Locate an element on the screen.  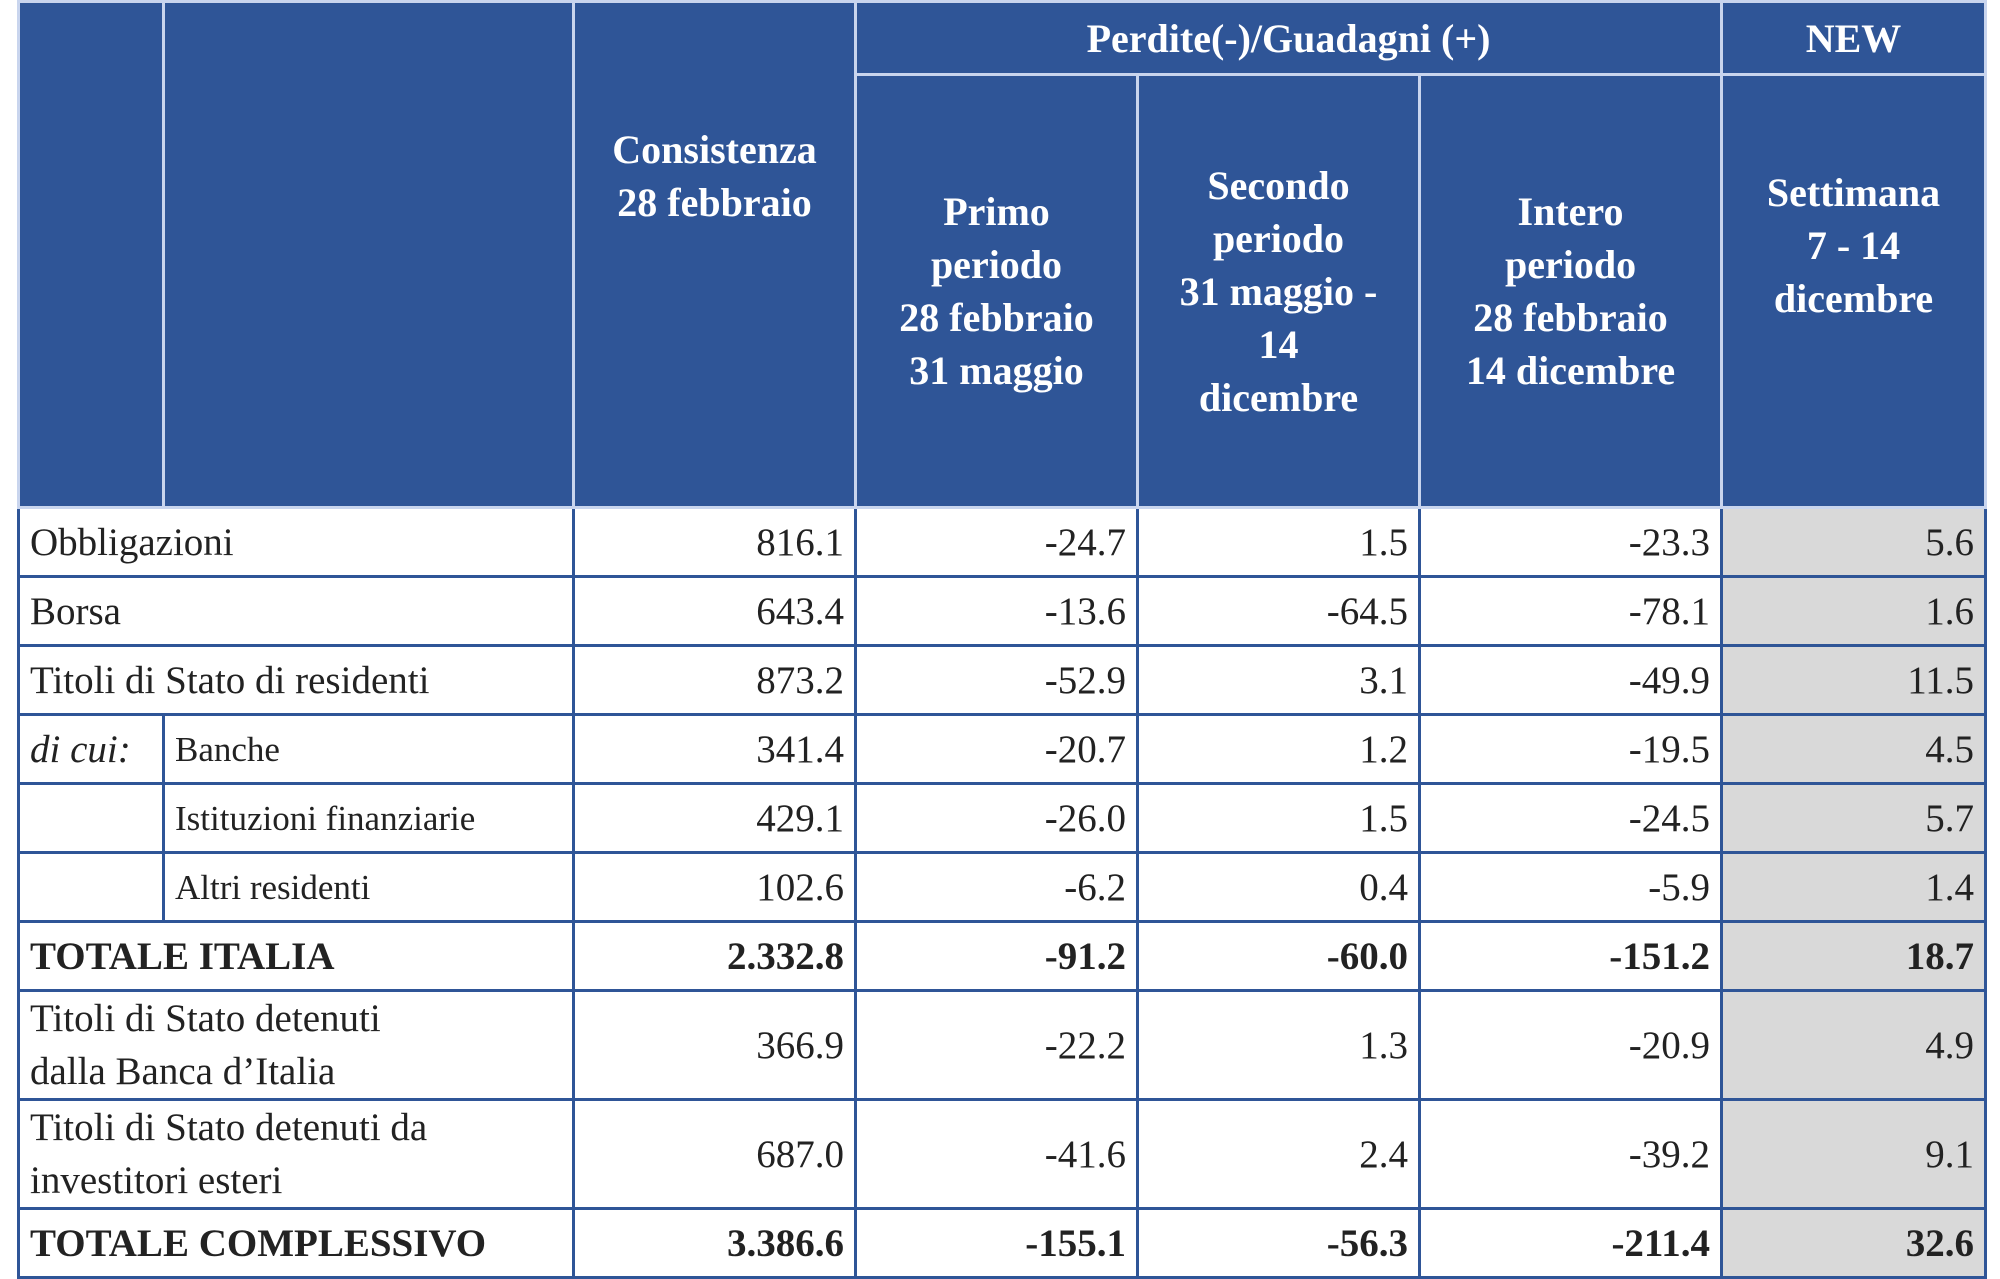
cell-value: 102.6 is located at coordinates (714, 887).